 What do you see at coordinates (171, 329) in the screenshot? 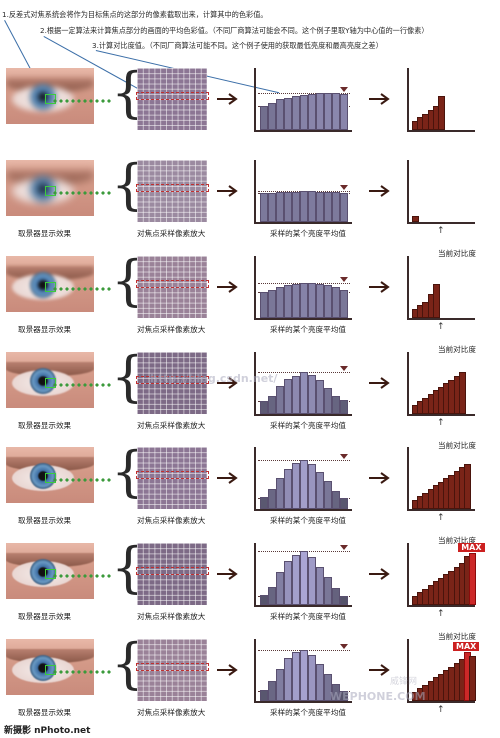
I see `caption-sampling: 对焦点采样像素放大` at bounding box center [171, 329].